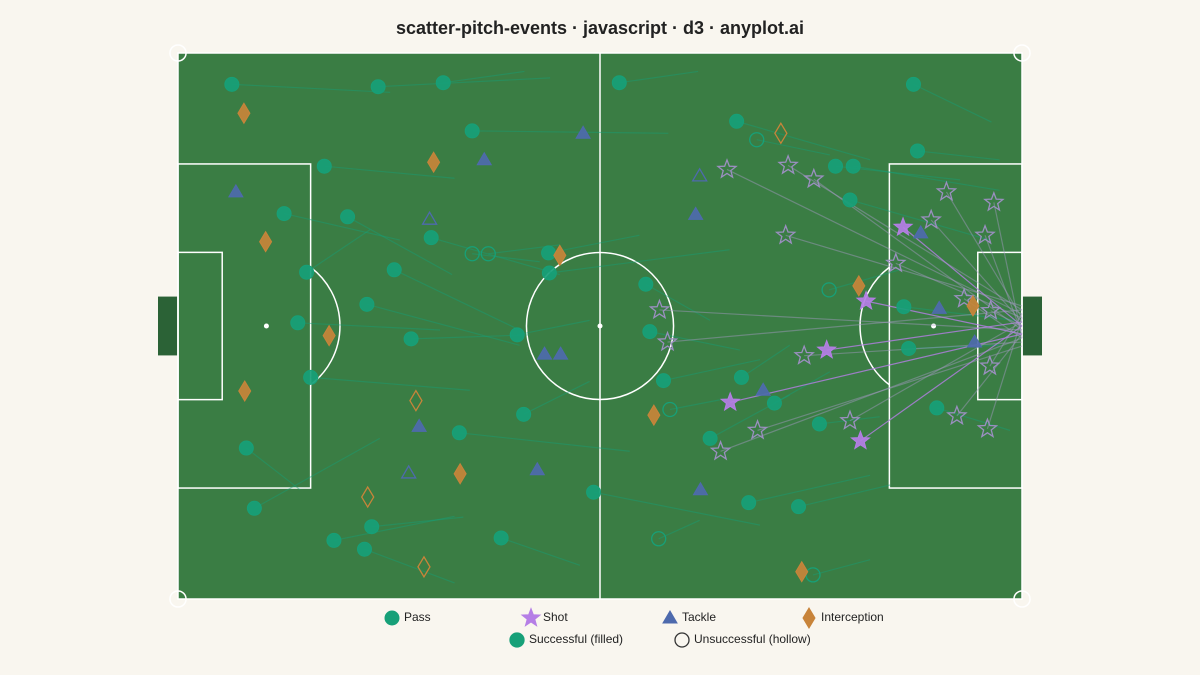  I want to click on legend-label: Tackle, so click(699, 617).